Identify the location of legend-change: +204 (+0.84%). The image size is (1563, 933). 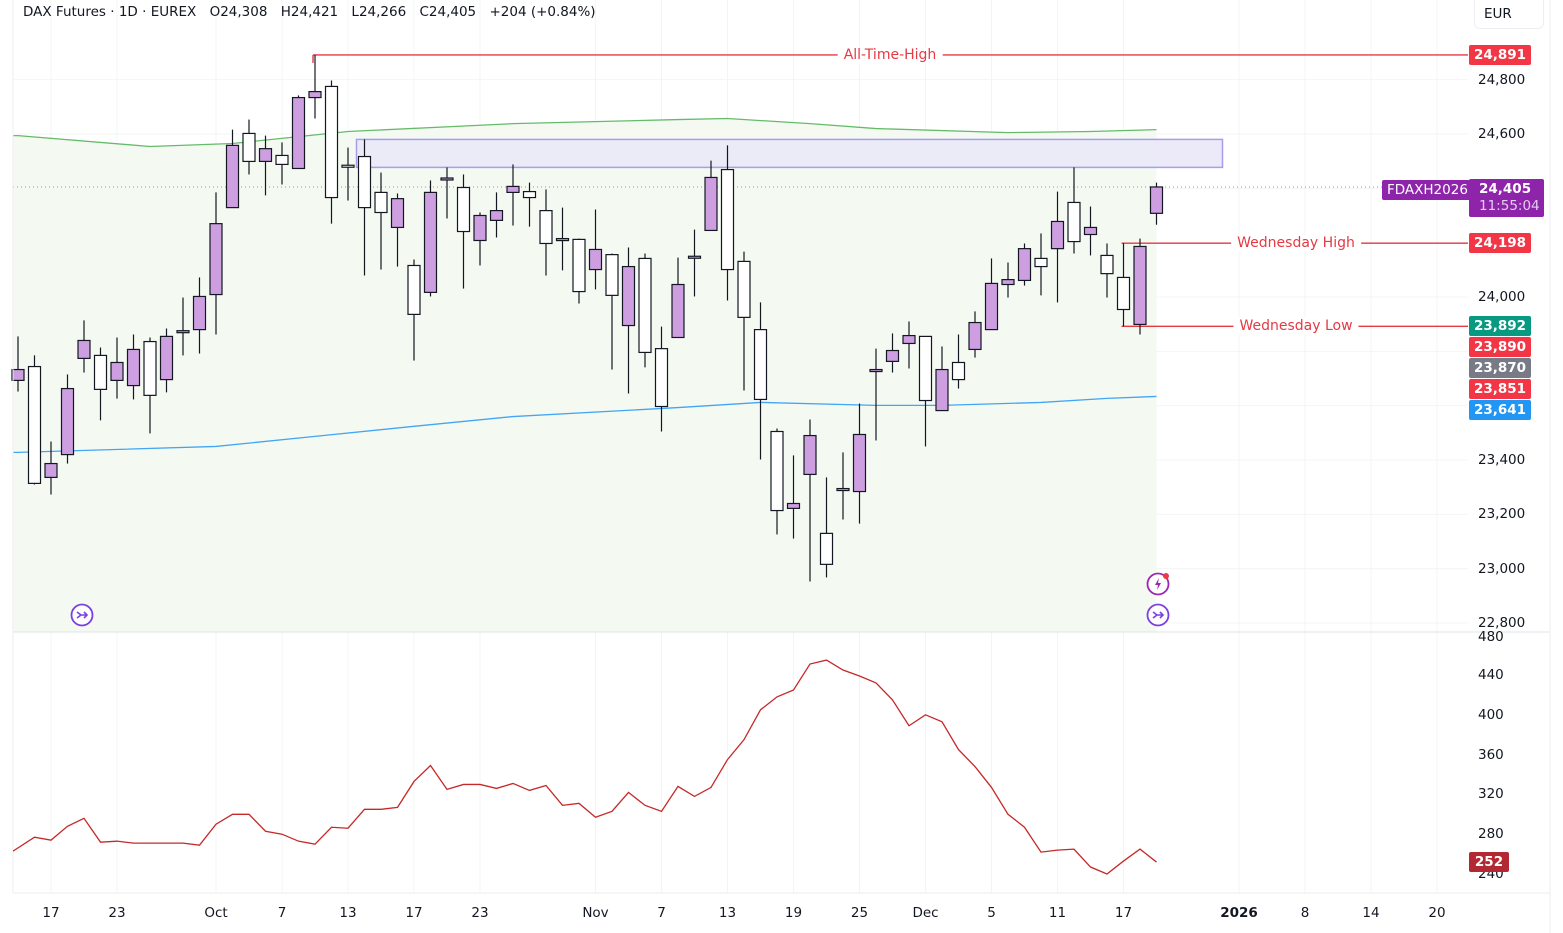
(542, 12).